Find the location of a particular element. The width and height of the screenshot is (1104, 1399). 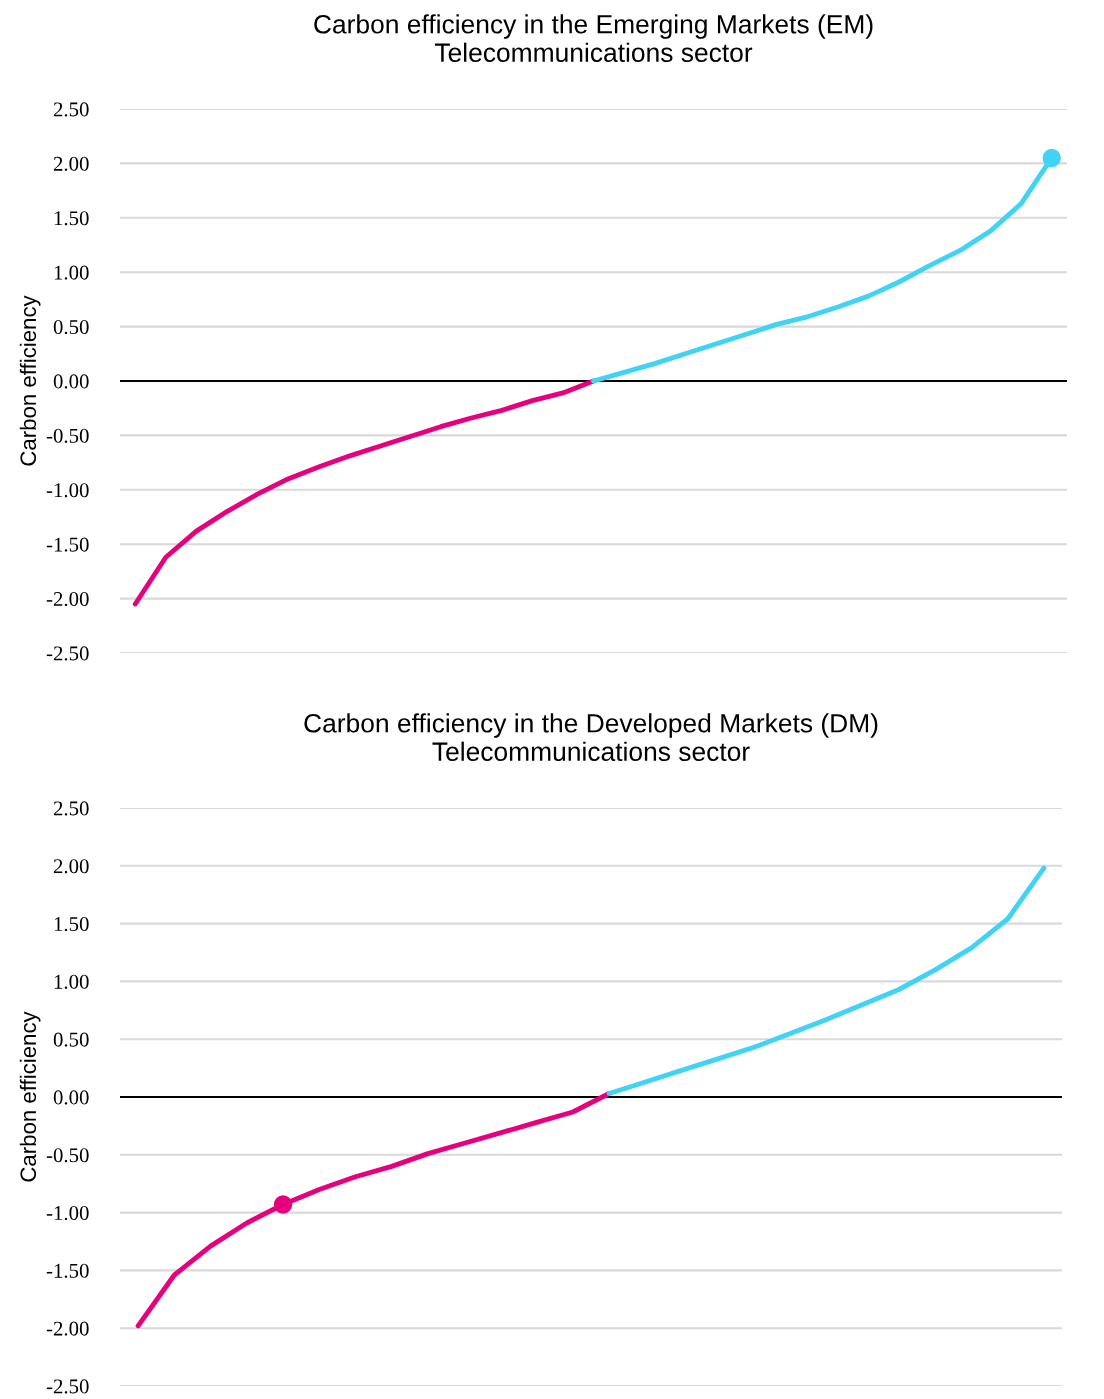

chart-title: Carbon efficiency in the Emerging Markets (EM) Telecommunications sector is located at coordinates (593, 38).